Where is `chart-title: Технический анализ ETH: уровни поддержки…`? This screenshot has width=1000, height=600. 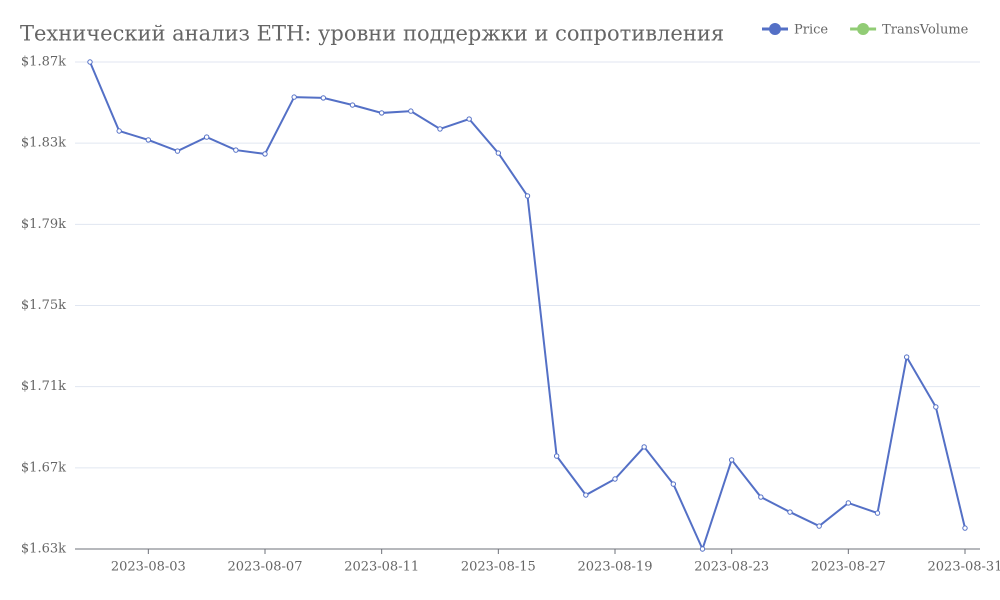
chart-title: Технический анализ ETH: уровни поддержки… is located at coordinates (372, 34).